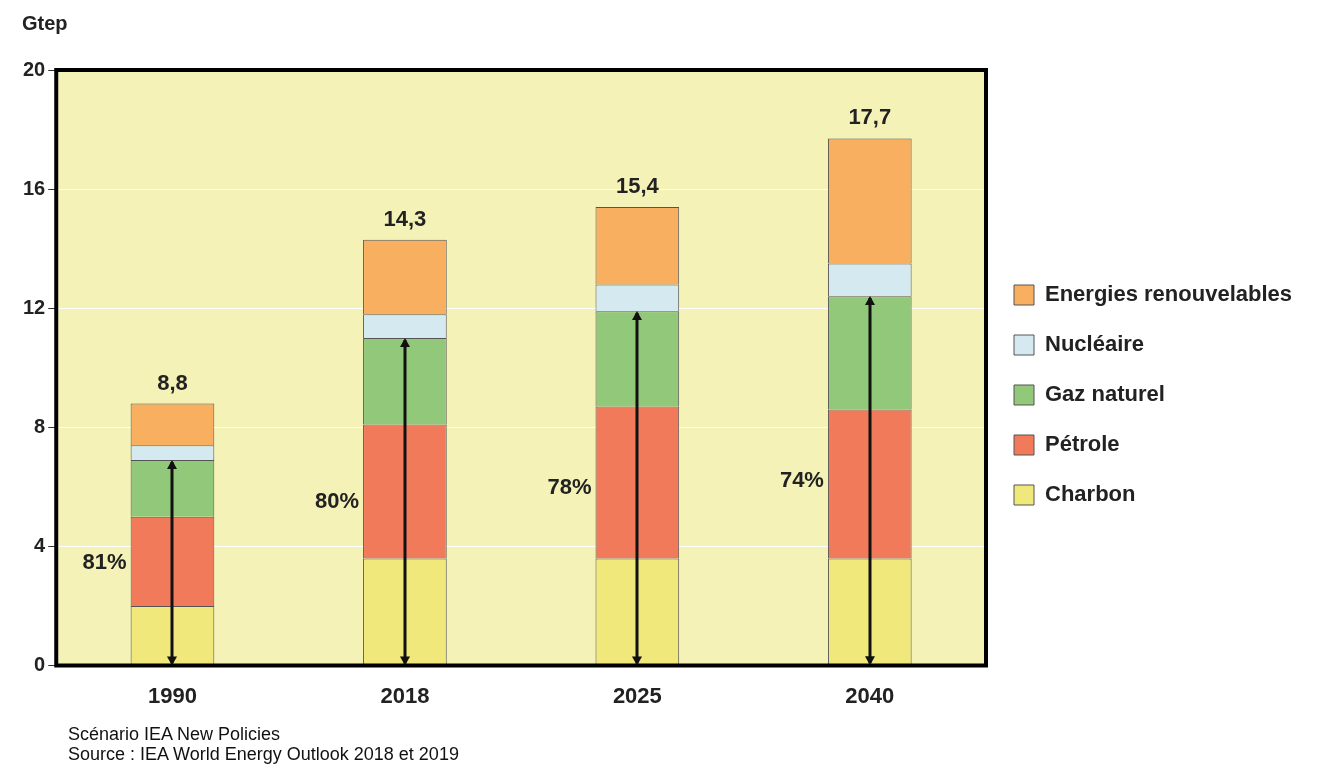  I want to click on legend-label: Pétrole, so click(1082, 444).